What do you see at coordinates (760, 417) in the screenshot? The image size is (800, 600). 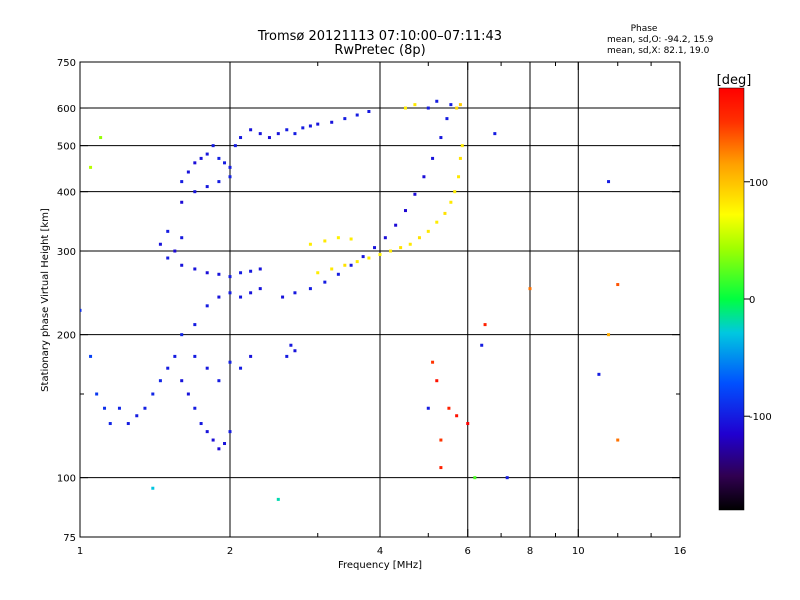 I see `colorbar-tick-label: -100` at bounding box center [760, 417].